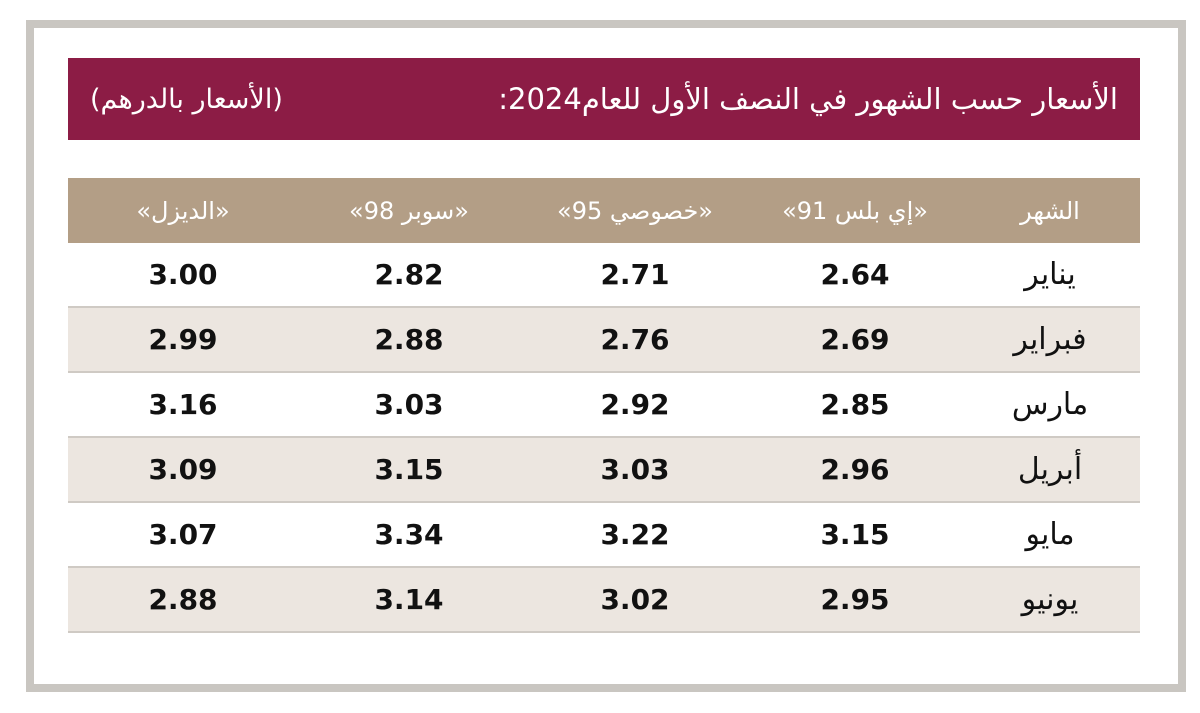  I want to click on price-cell: 3.00, so click(183, 274).